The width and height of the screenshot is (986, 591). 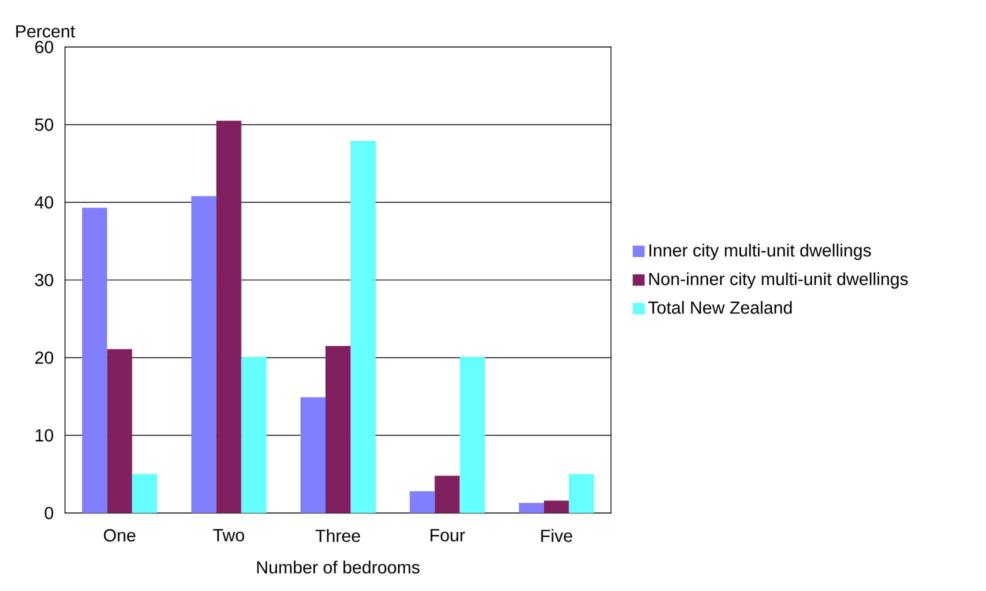 What do you see at coordinates (45, 435) in the screenshot?
I see `y-tick-label: 10` at bounding box center [45, 435].